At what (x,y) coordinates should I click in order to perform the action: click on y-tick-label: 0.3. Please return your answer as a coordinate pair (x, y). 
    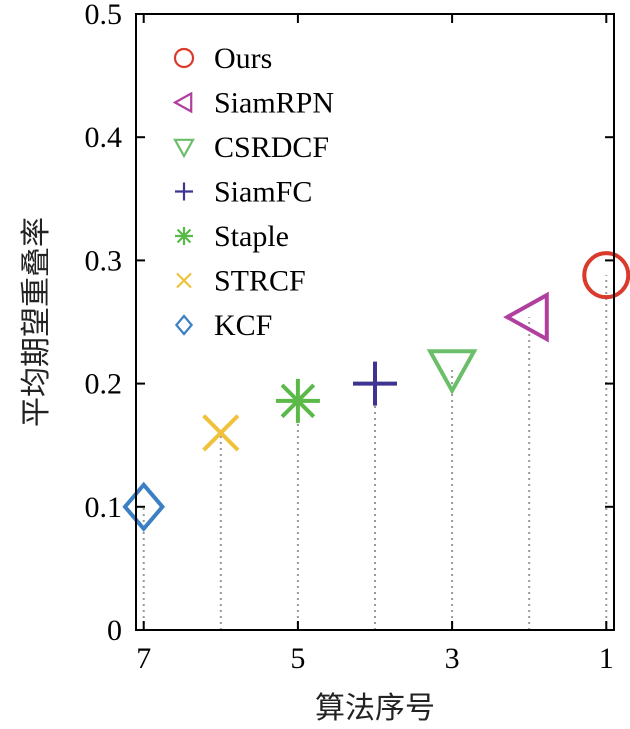
    Looking at the image, I should click on (104, 260).